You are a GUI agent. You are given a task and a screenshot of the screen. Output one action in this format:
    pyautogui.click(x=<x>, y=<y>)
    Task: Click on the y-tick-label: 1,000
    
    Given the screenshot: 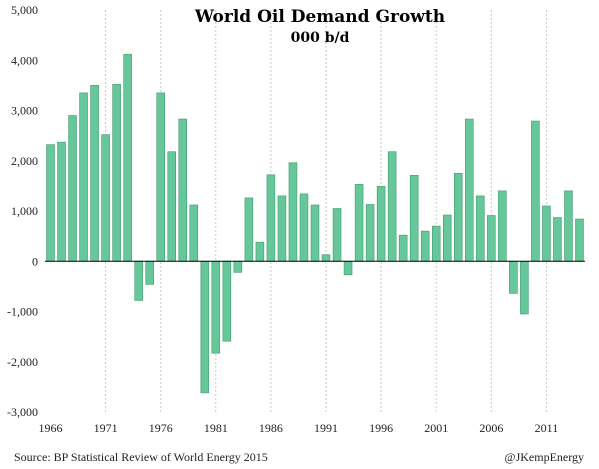 What is the action you would take?
    pyautogui.click(x=24, y=211)
    